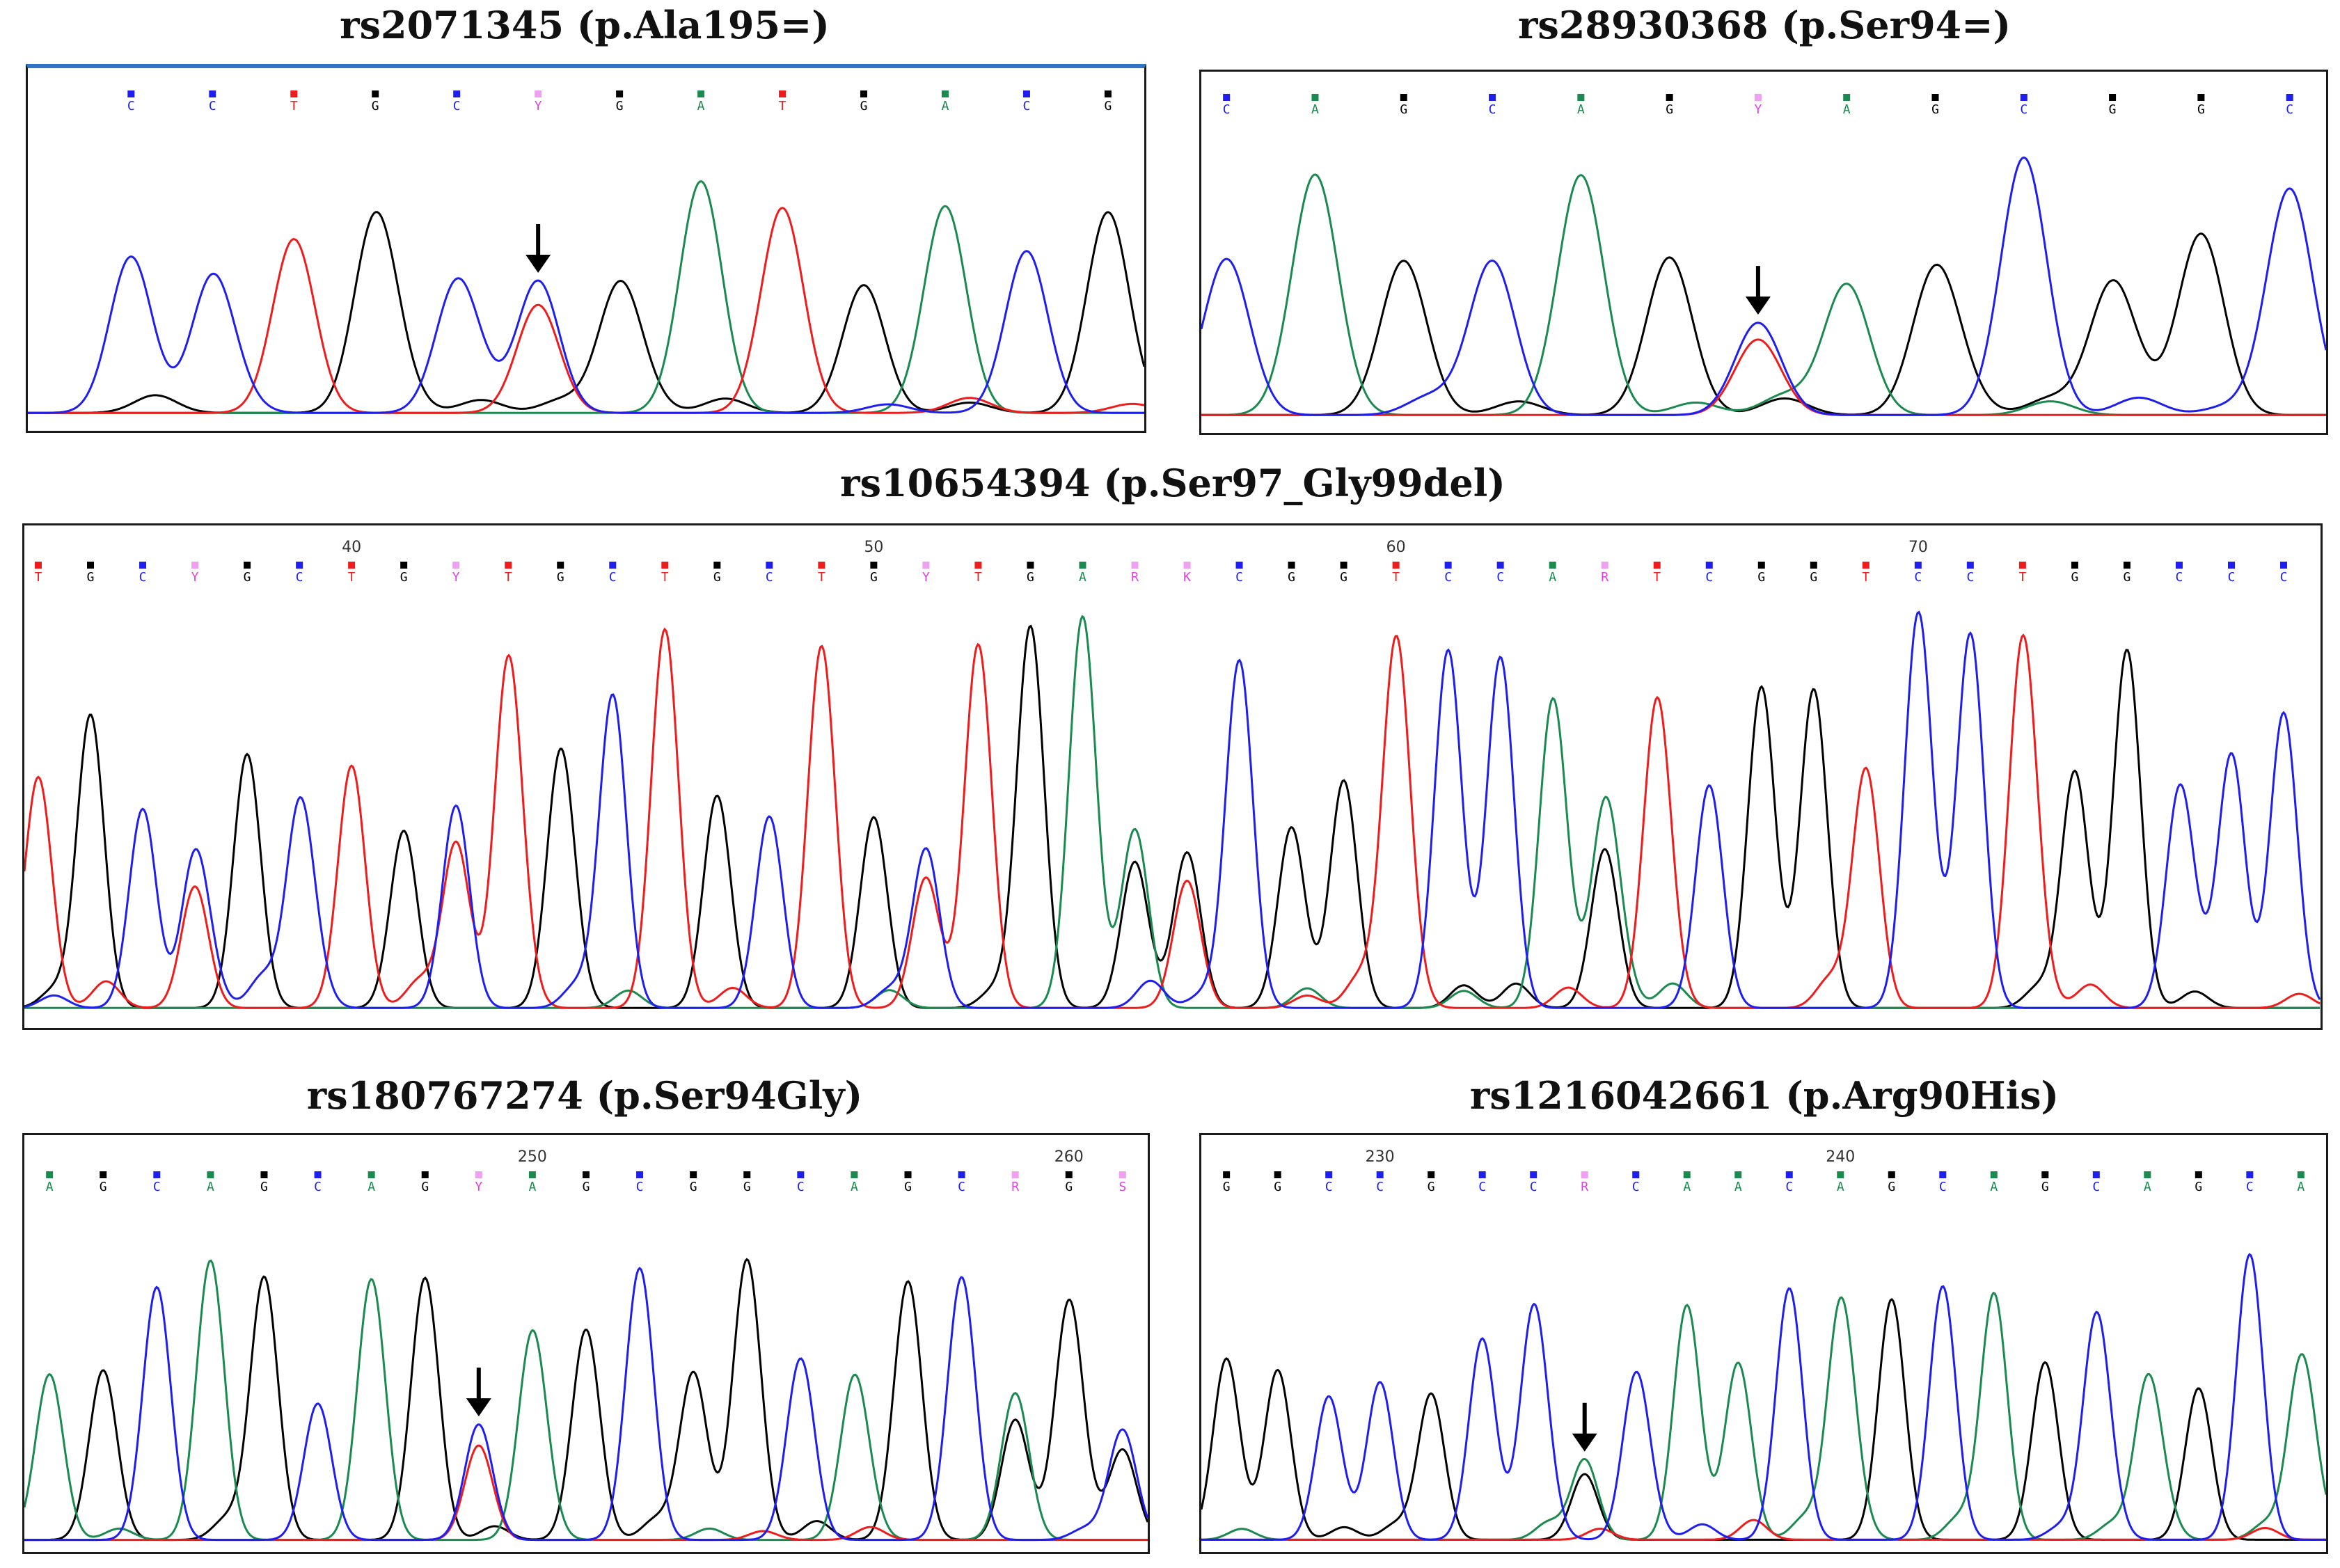  I want to click on sequence-position-label: 250, so click(532, 1157).